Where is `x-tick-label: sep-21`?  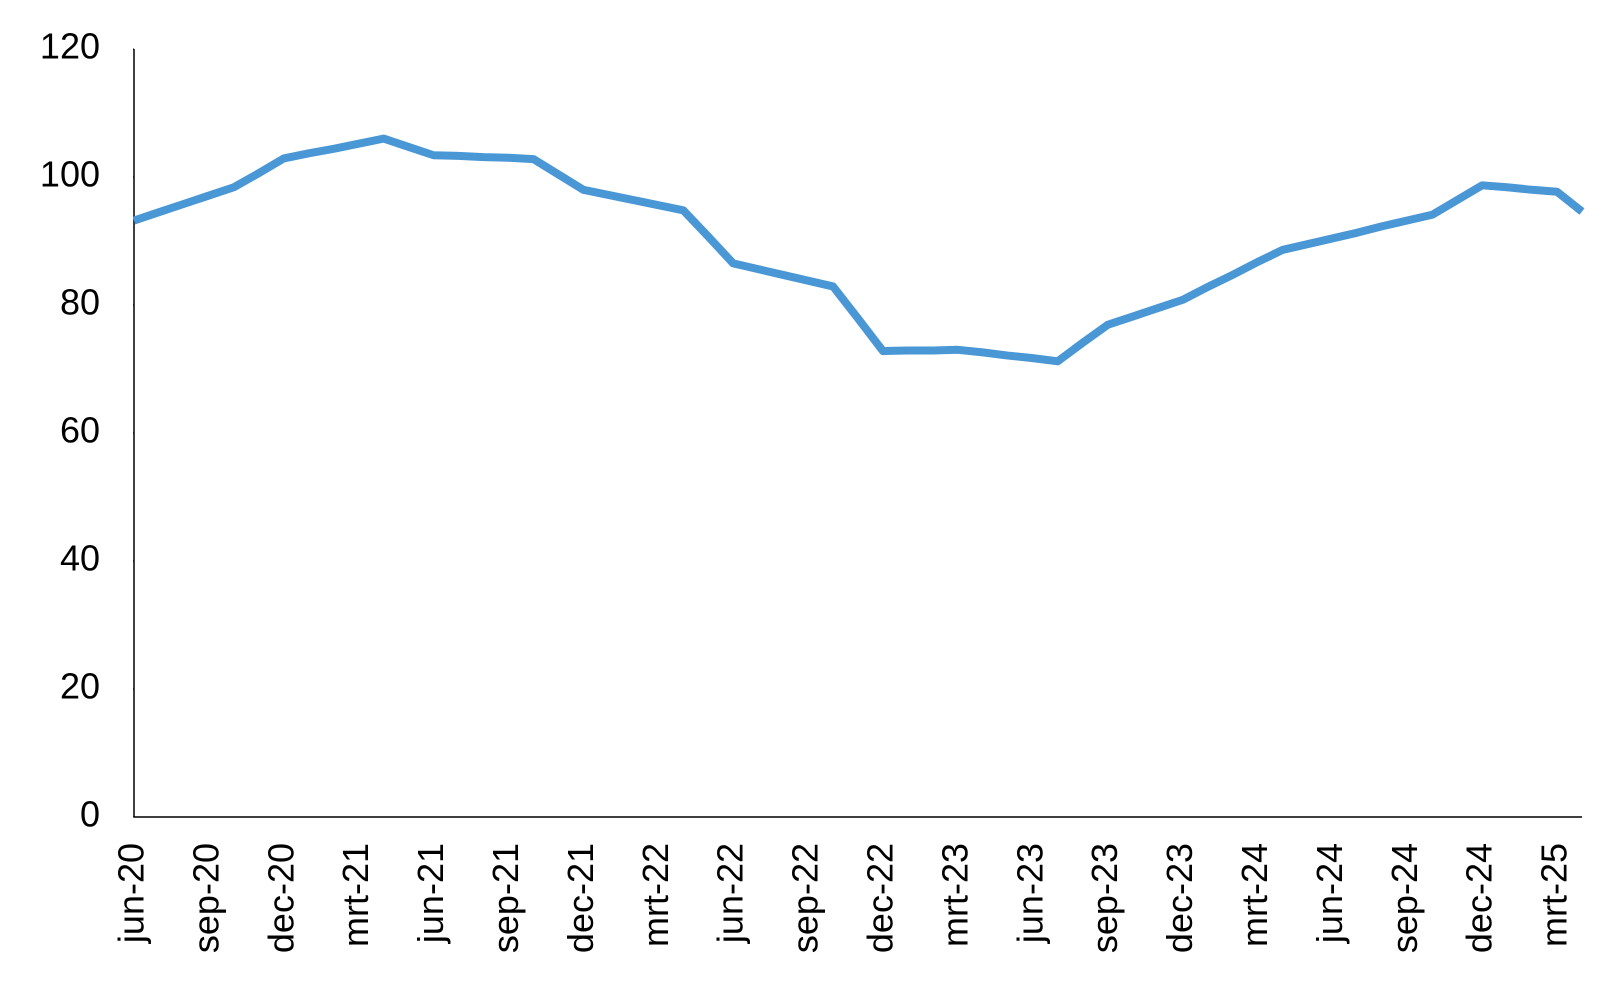
x-tick-label: sep-21 is located at coordinates (505, 898).